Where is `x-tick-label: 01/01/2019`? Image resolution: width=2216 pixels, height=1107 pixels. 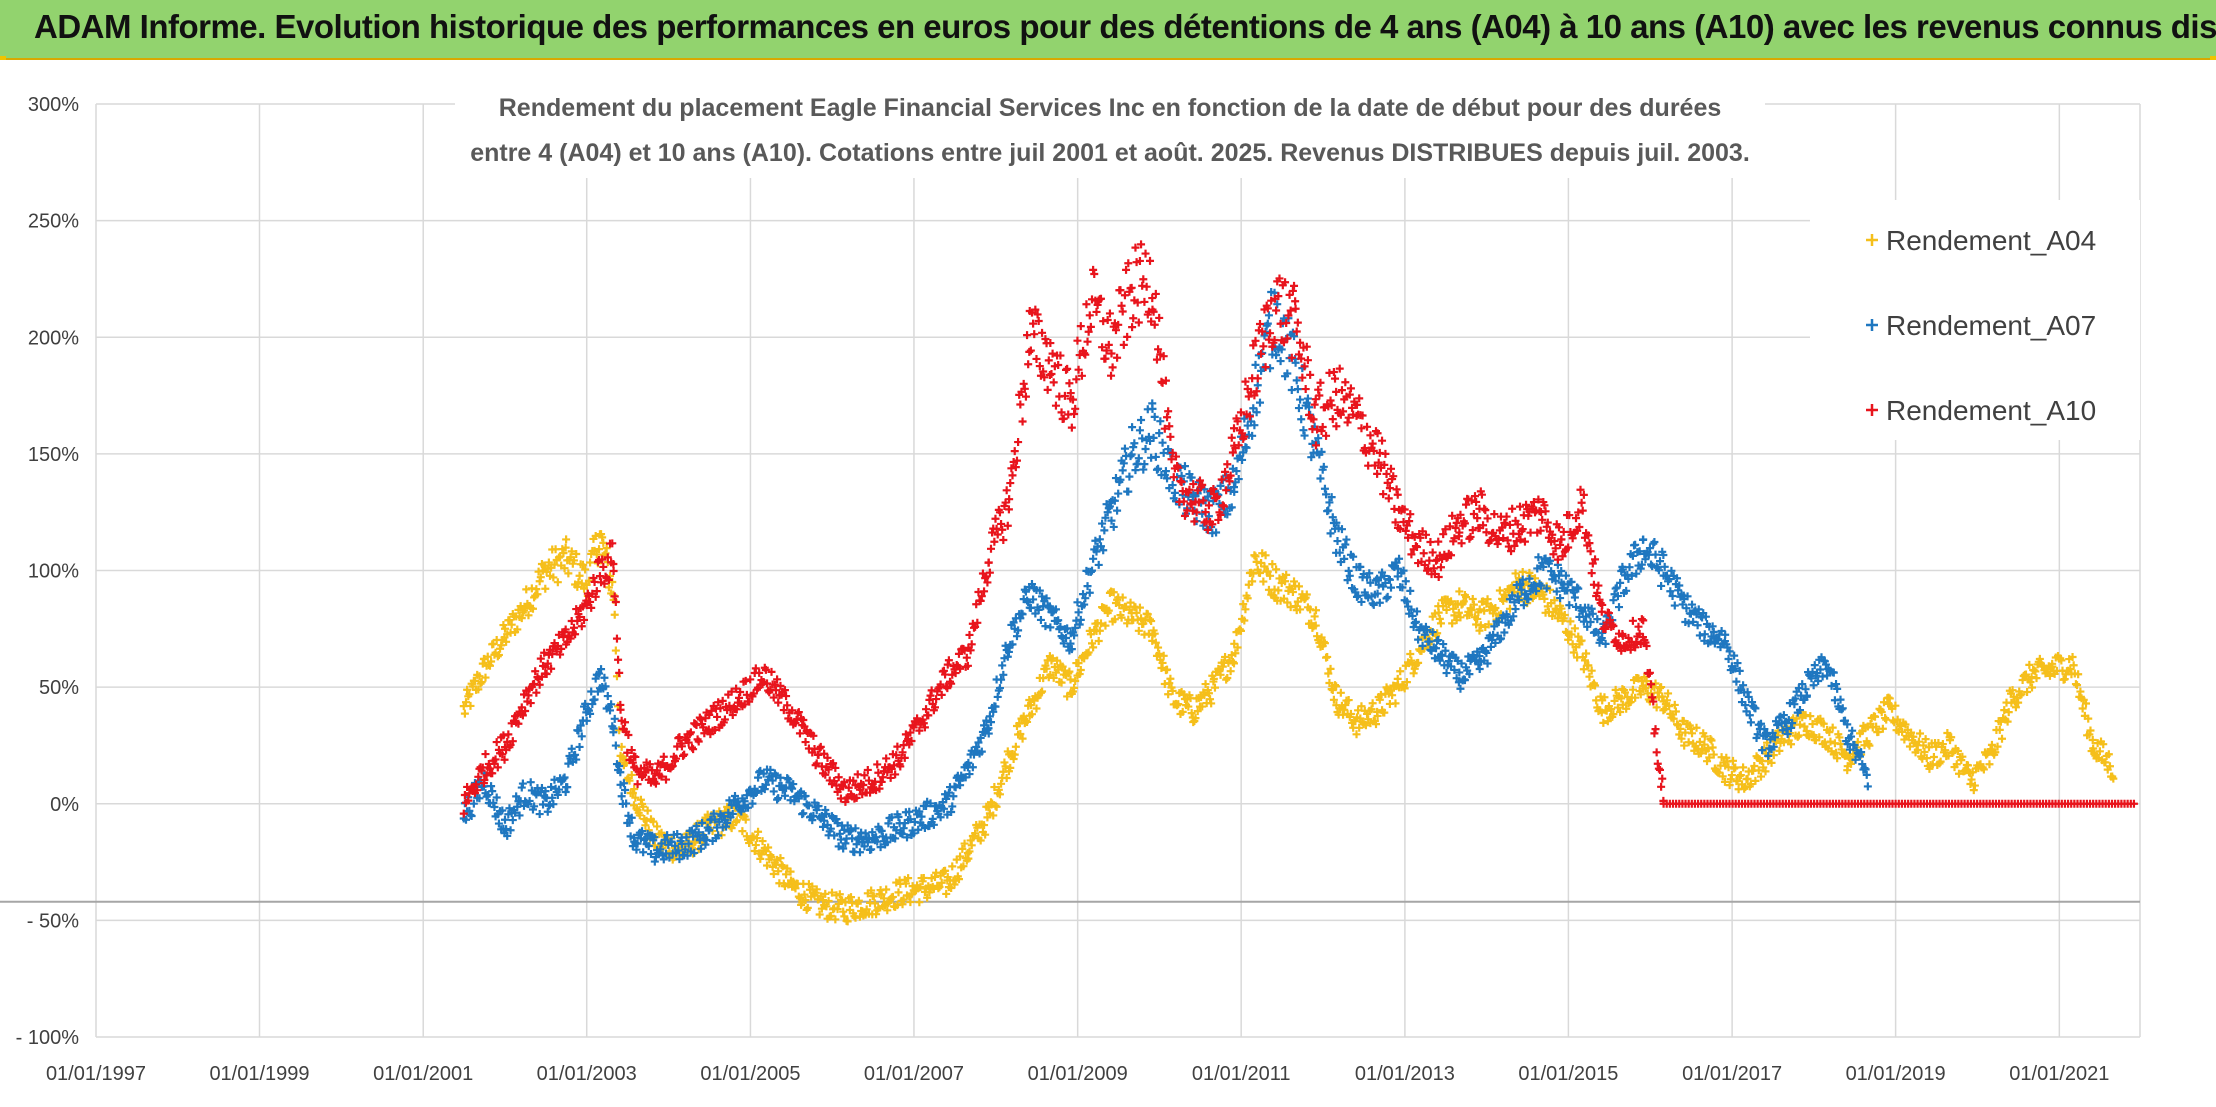
x-tick-label: 01/01/2019 is located at coordinates (1896, 1074).